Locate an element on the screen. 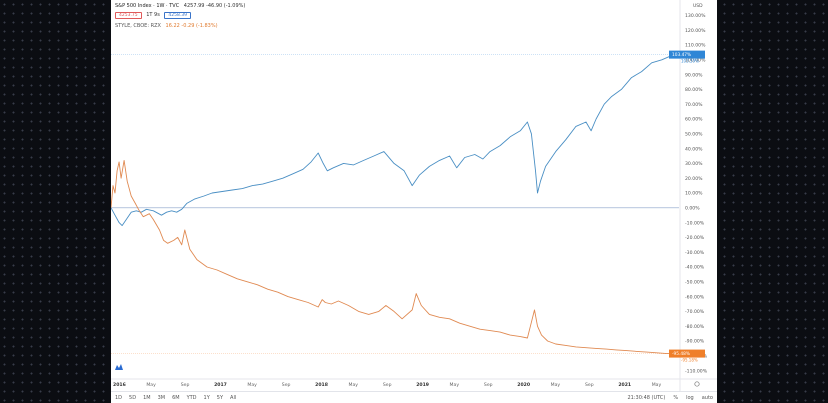  range-button-5y: 5Y is located at coordinates (220, 398).